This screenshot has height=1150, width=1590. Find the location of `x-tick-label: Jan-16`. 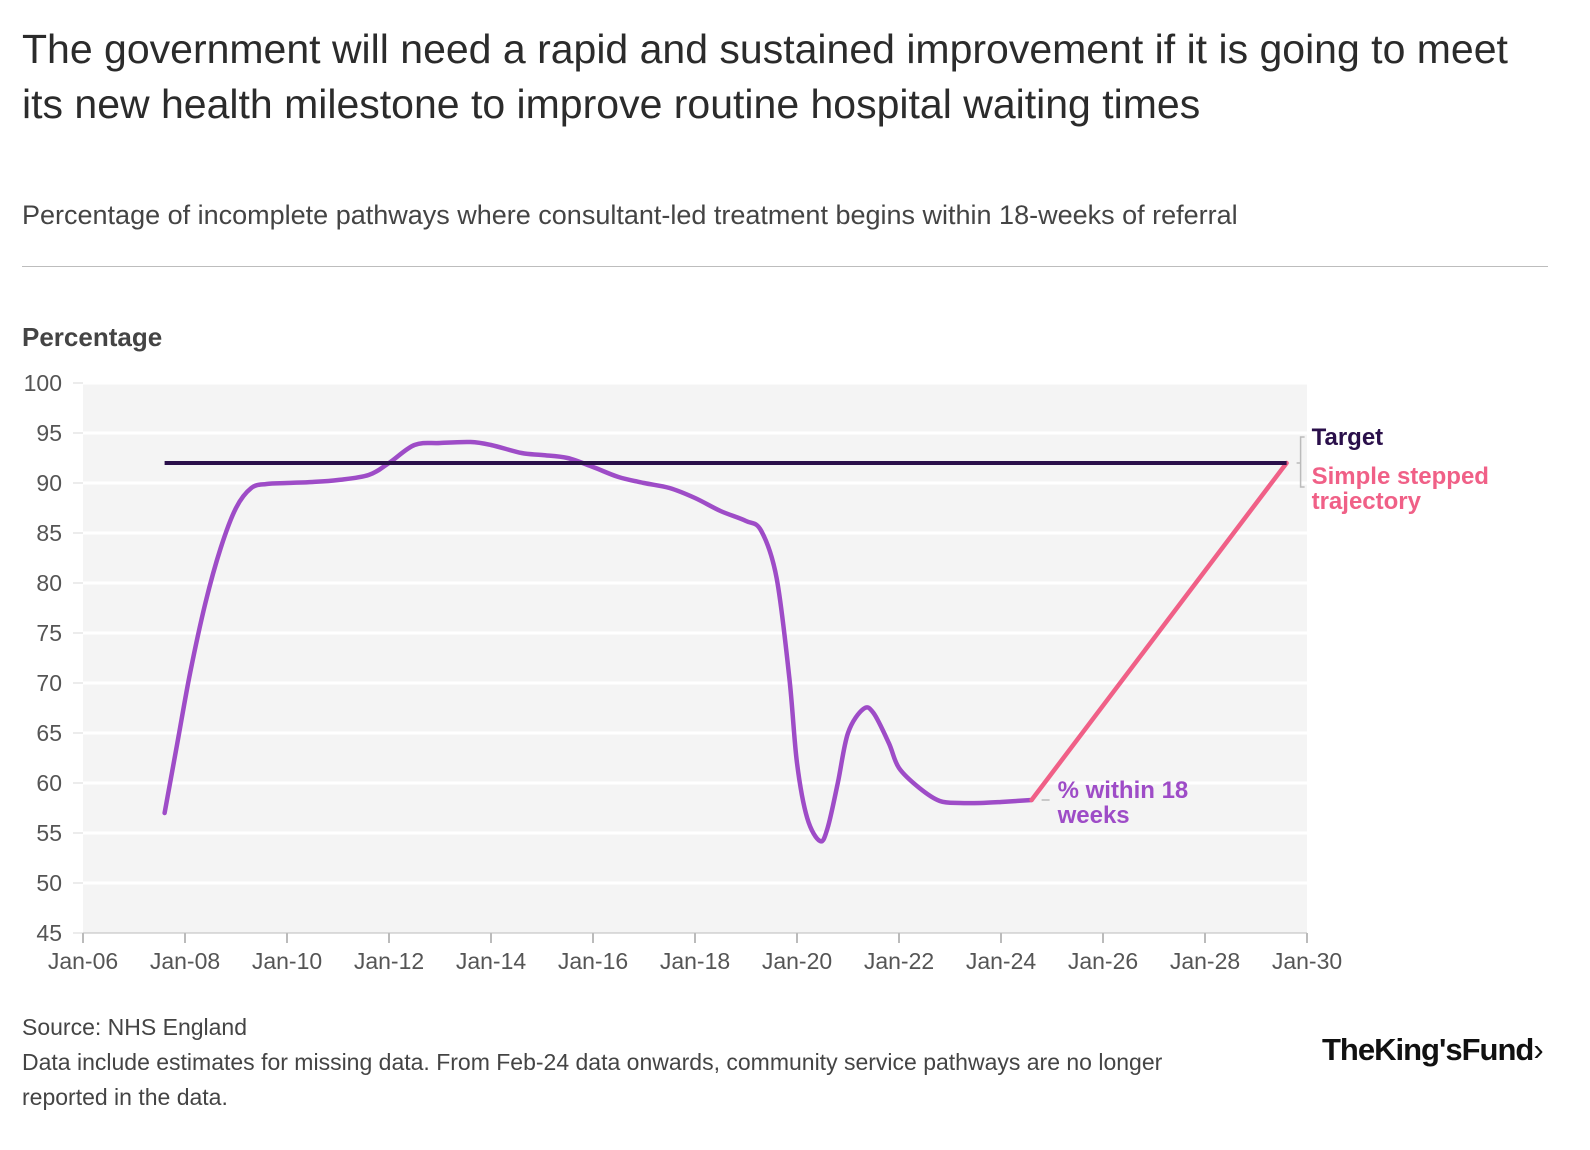

x-tick-label: Jan-16 is located at coordinates (593, 961).